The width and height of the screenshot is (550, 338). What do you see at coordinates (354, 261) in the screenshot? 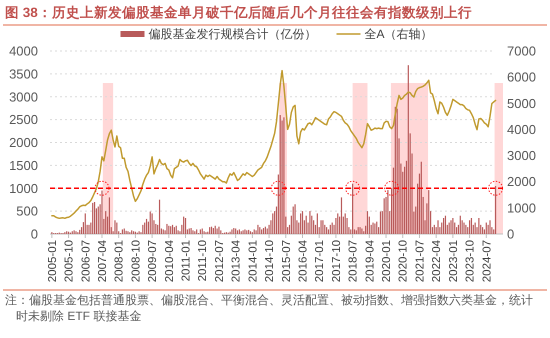
I see `x-tick-label: 2018-07` at bounding box center [354, 261].